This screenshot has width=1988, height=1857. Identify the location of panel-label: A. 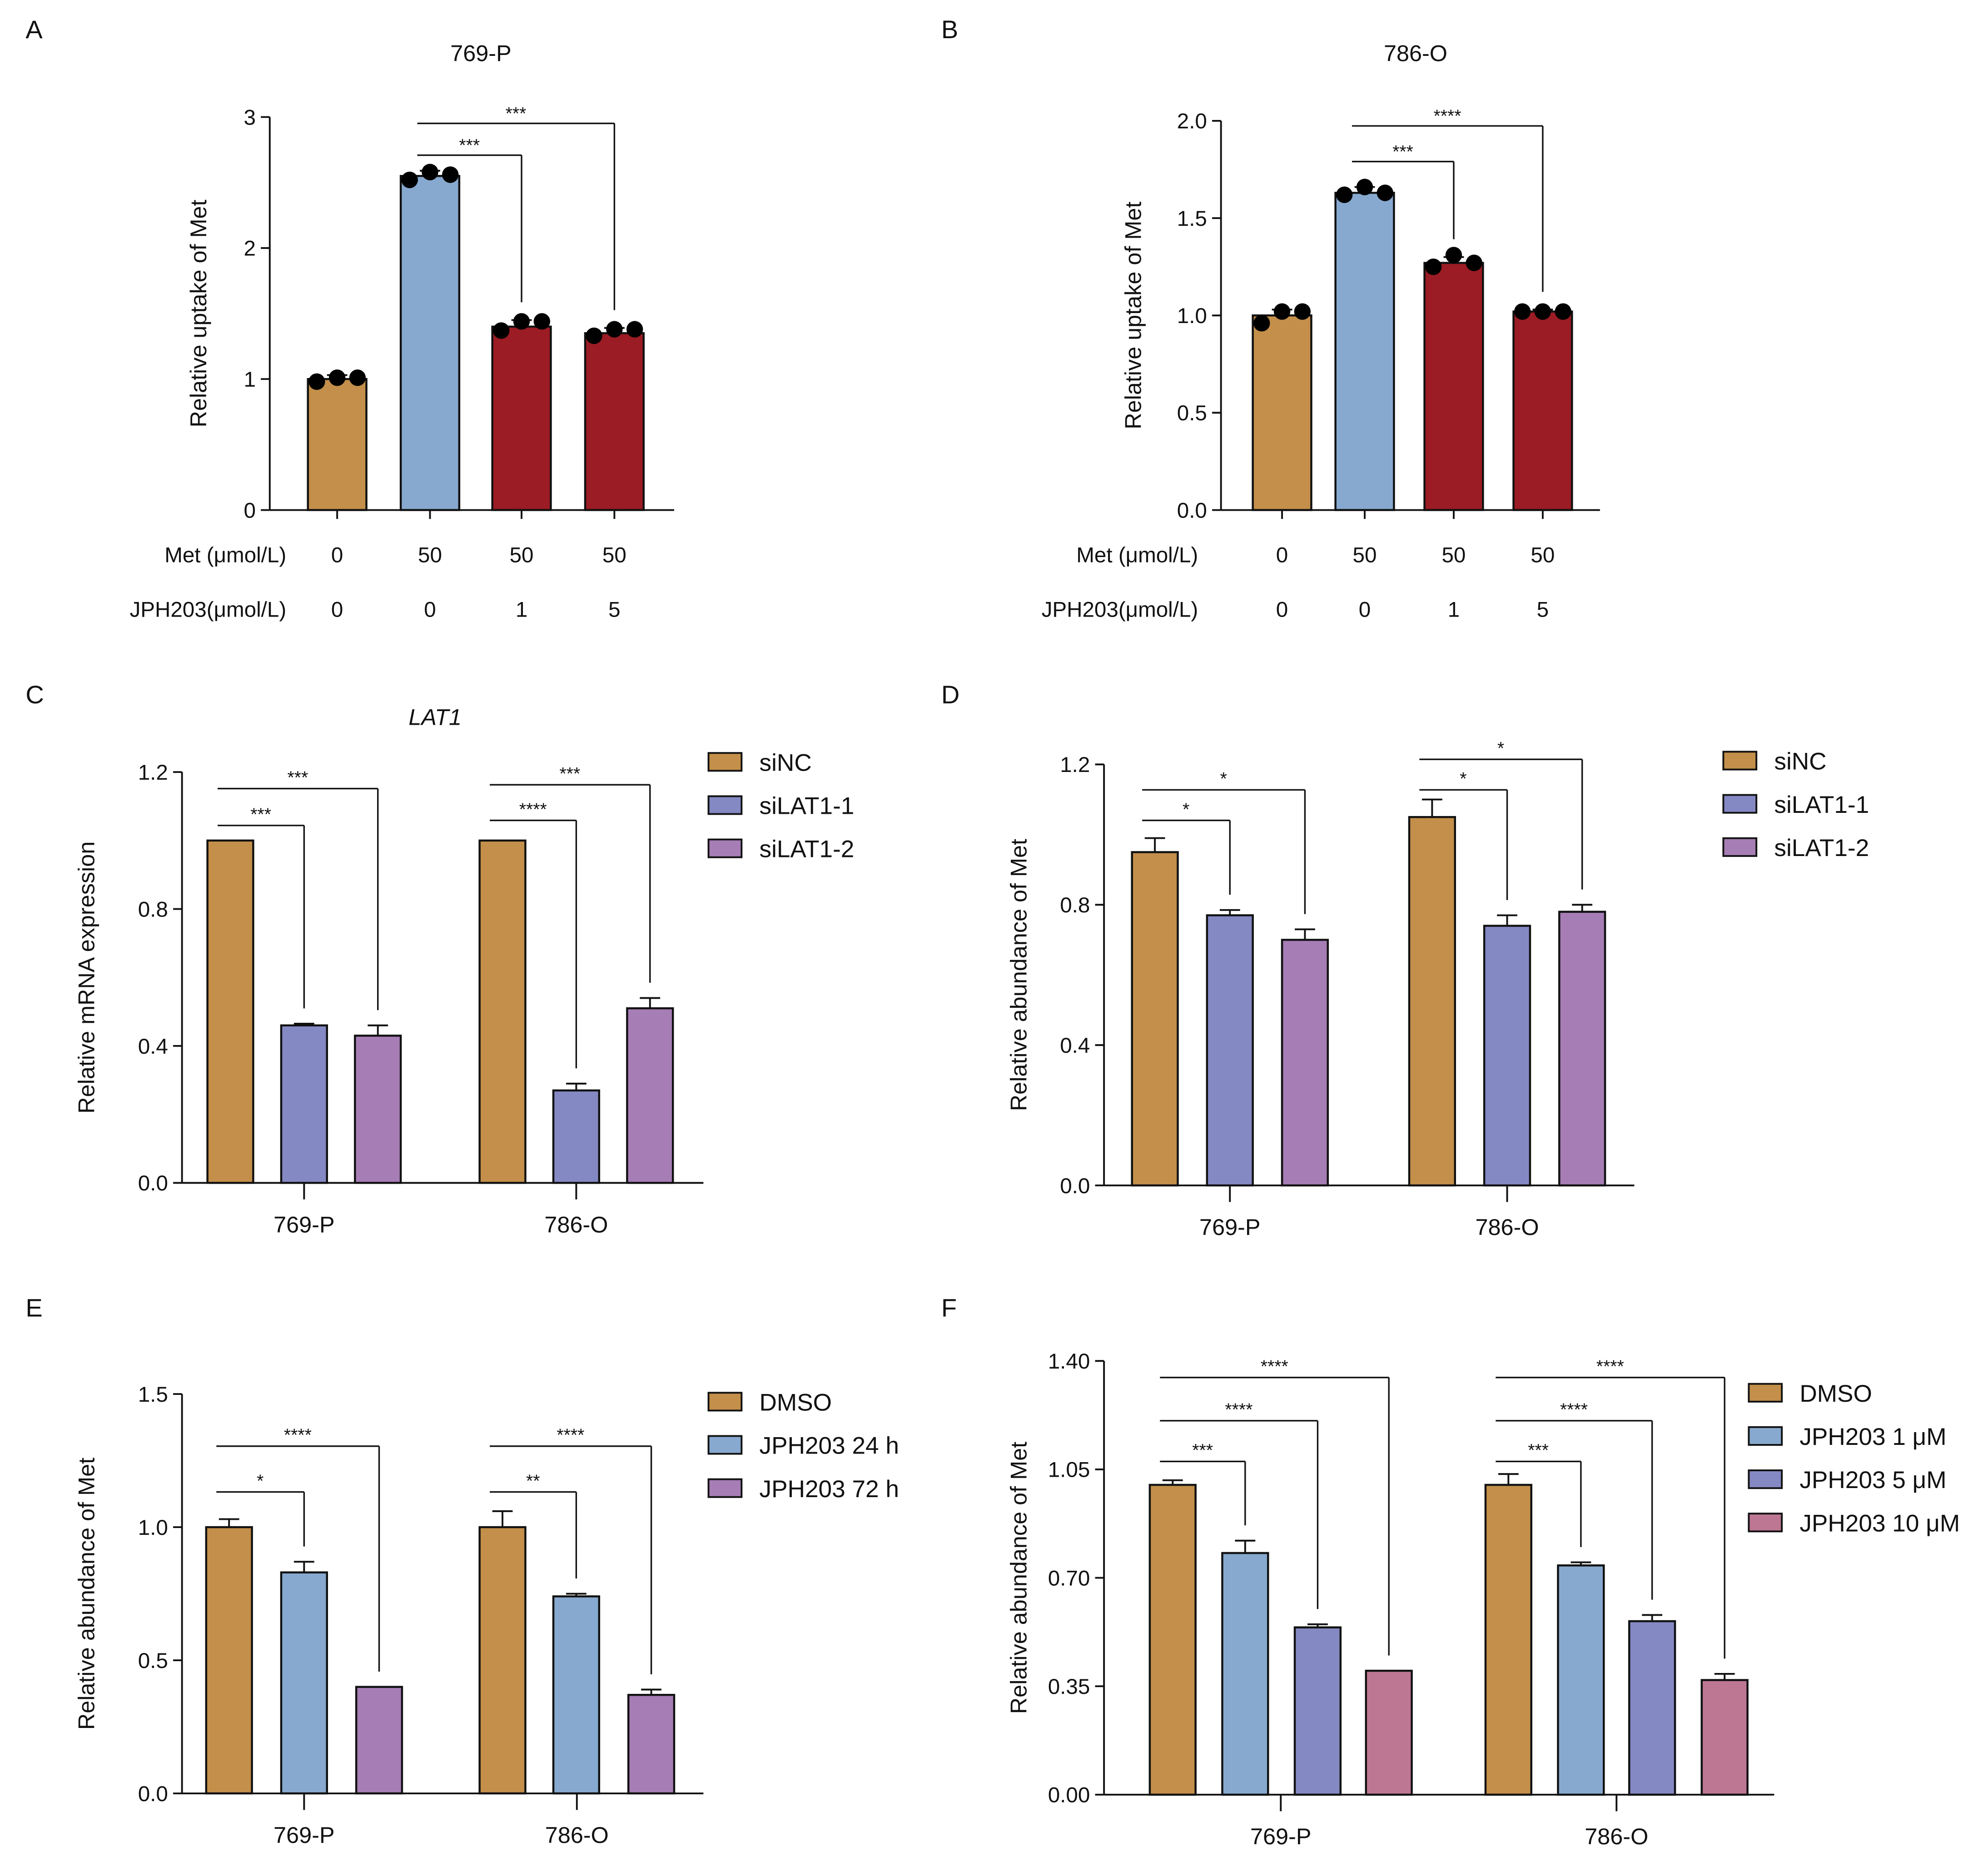
(34, 29).